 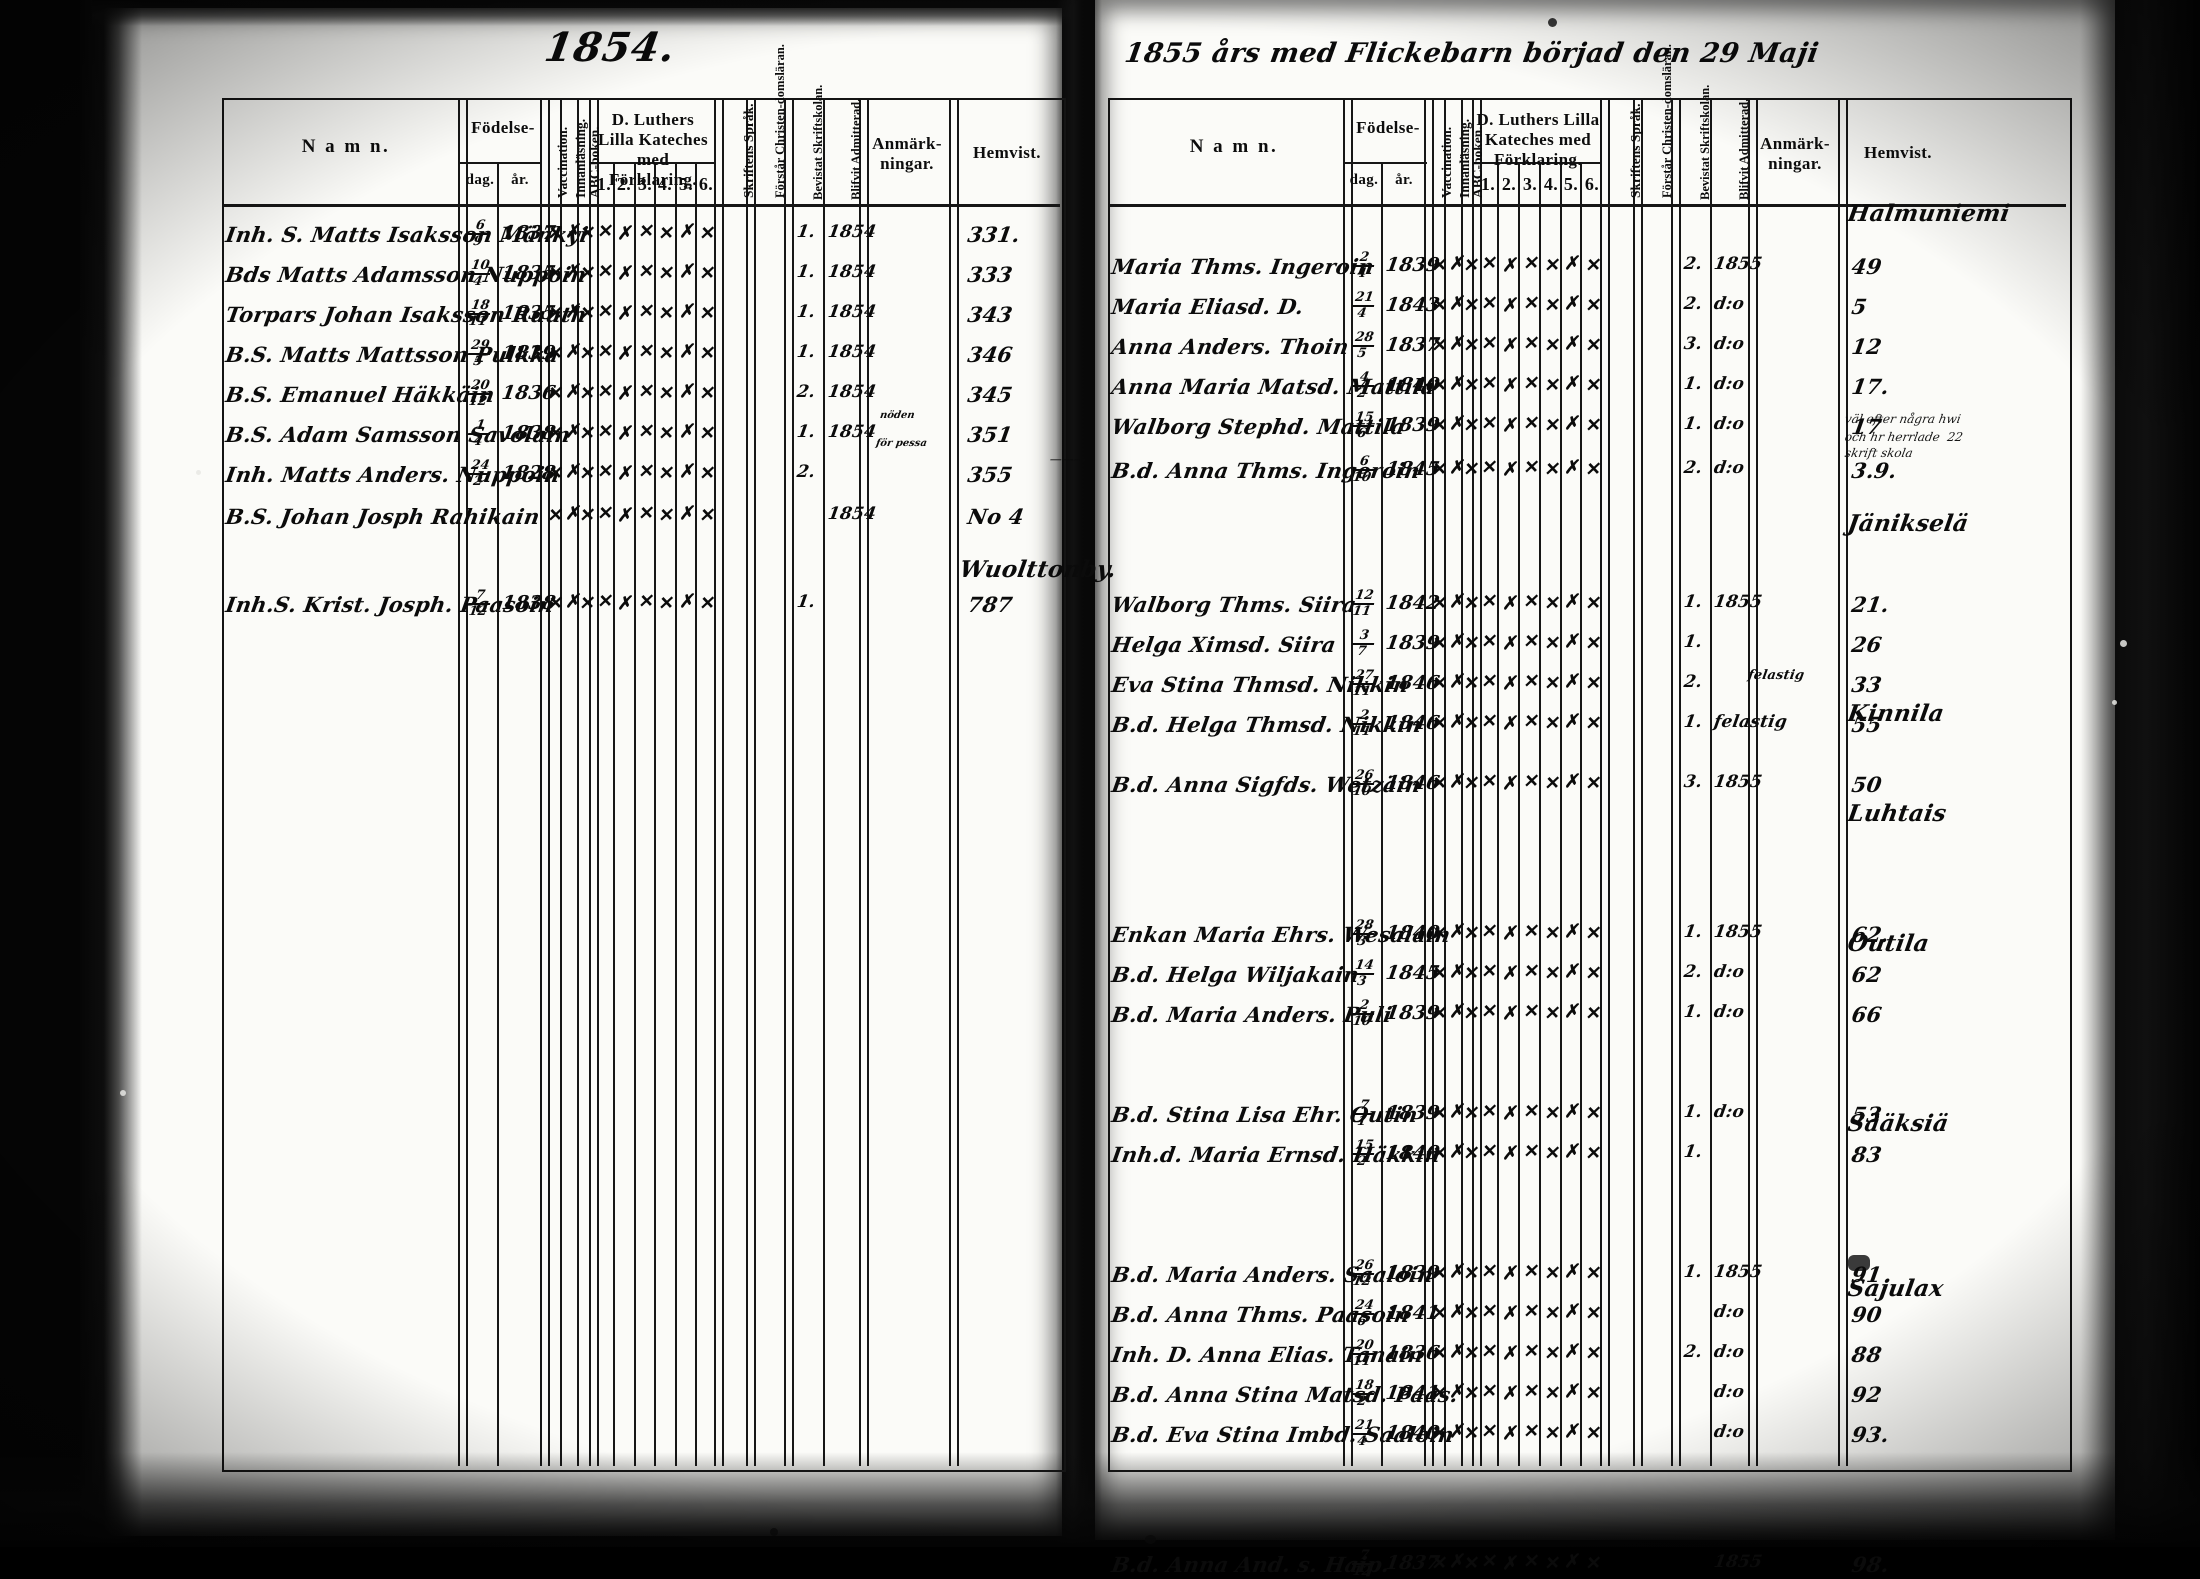 I want to click on entry-hemvist: 26, so click(x=1867, y=644).